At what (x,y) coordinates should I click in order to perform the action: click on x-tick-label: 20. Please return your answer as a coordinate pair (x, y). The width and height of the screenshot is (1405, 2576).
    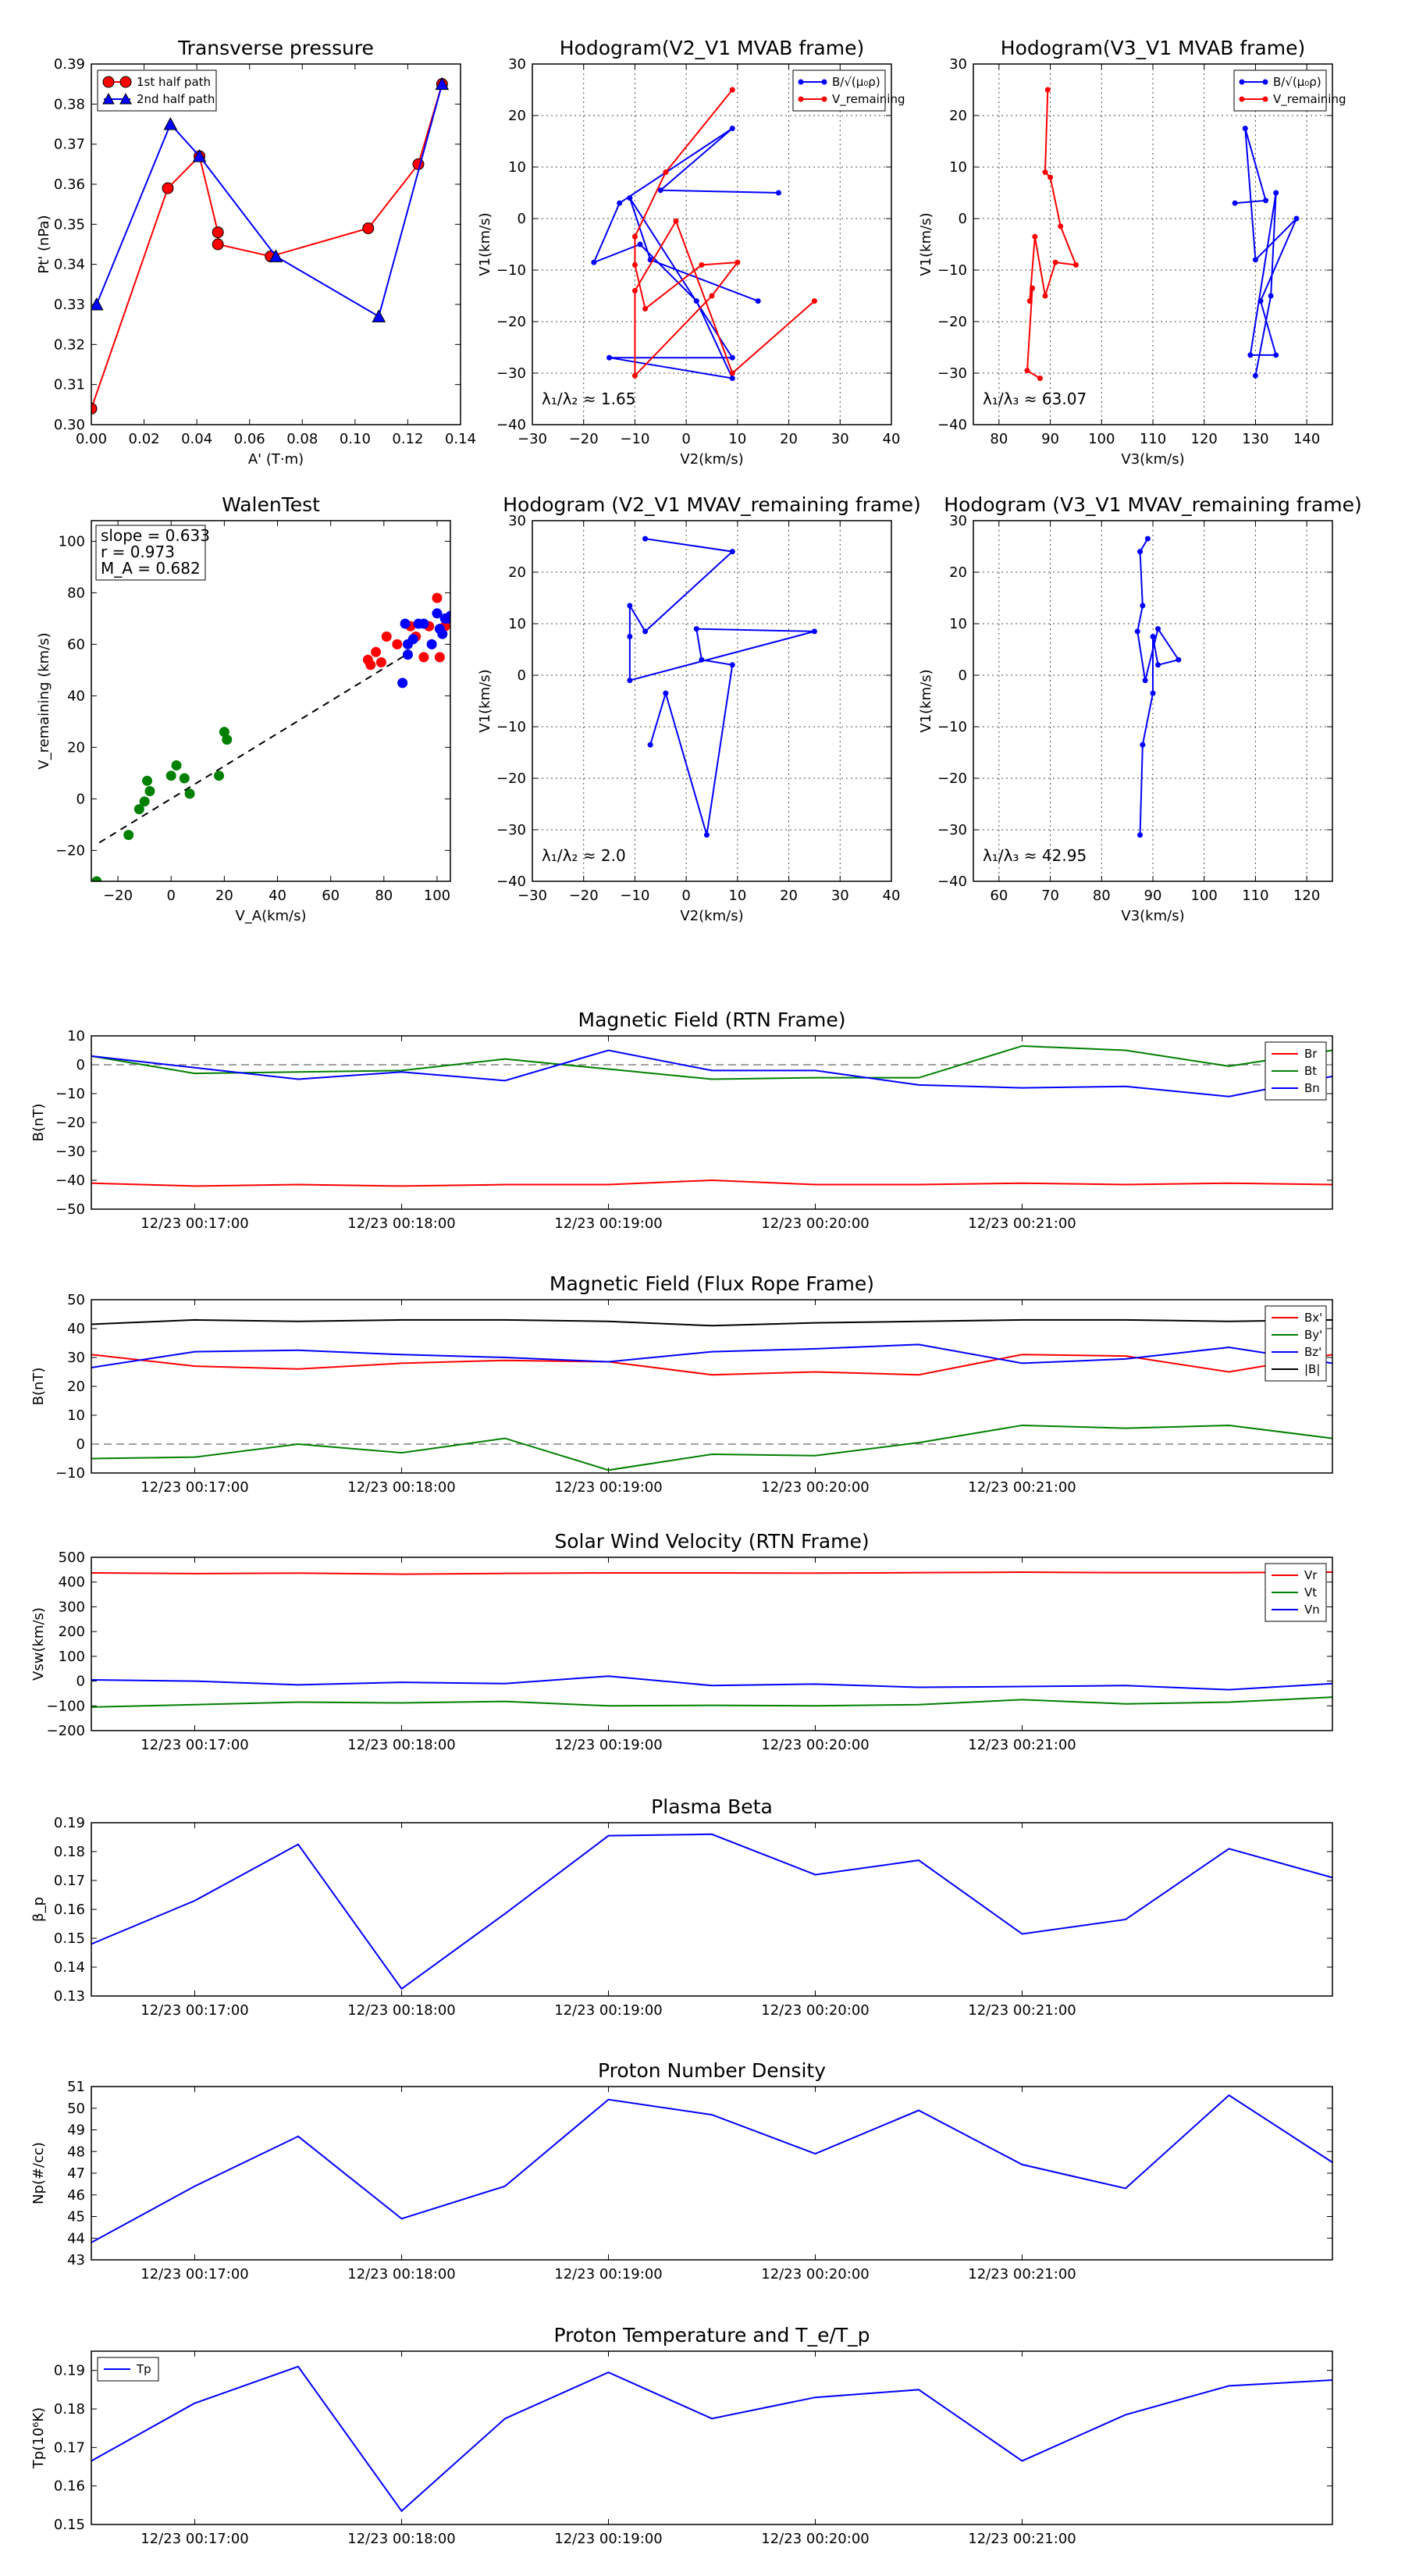
    Looking at the image, I should click on (224, 896).